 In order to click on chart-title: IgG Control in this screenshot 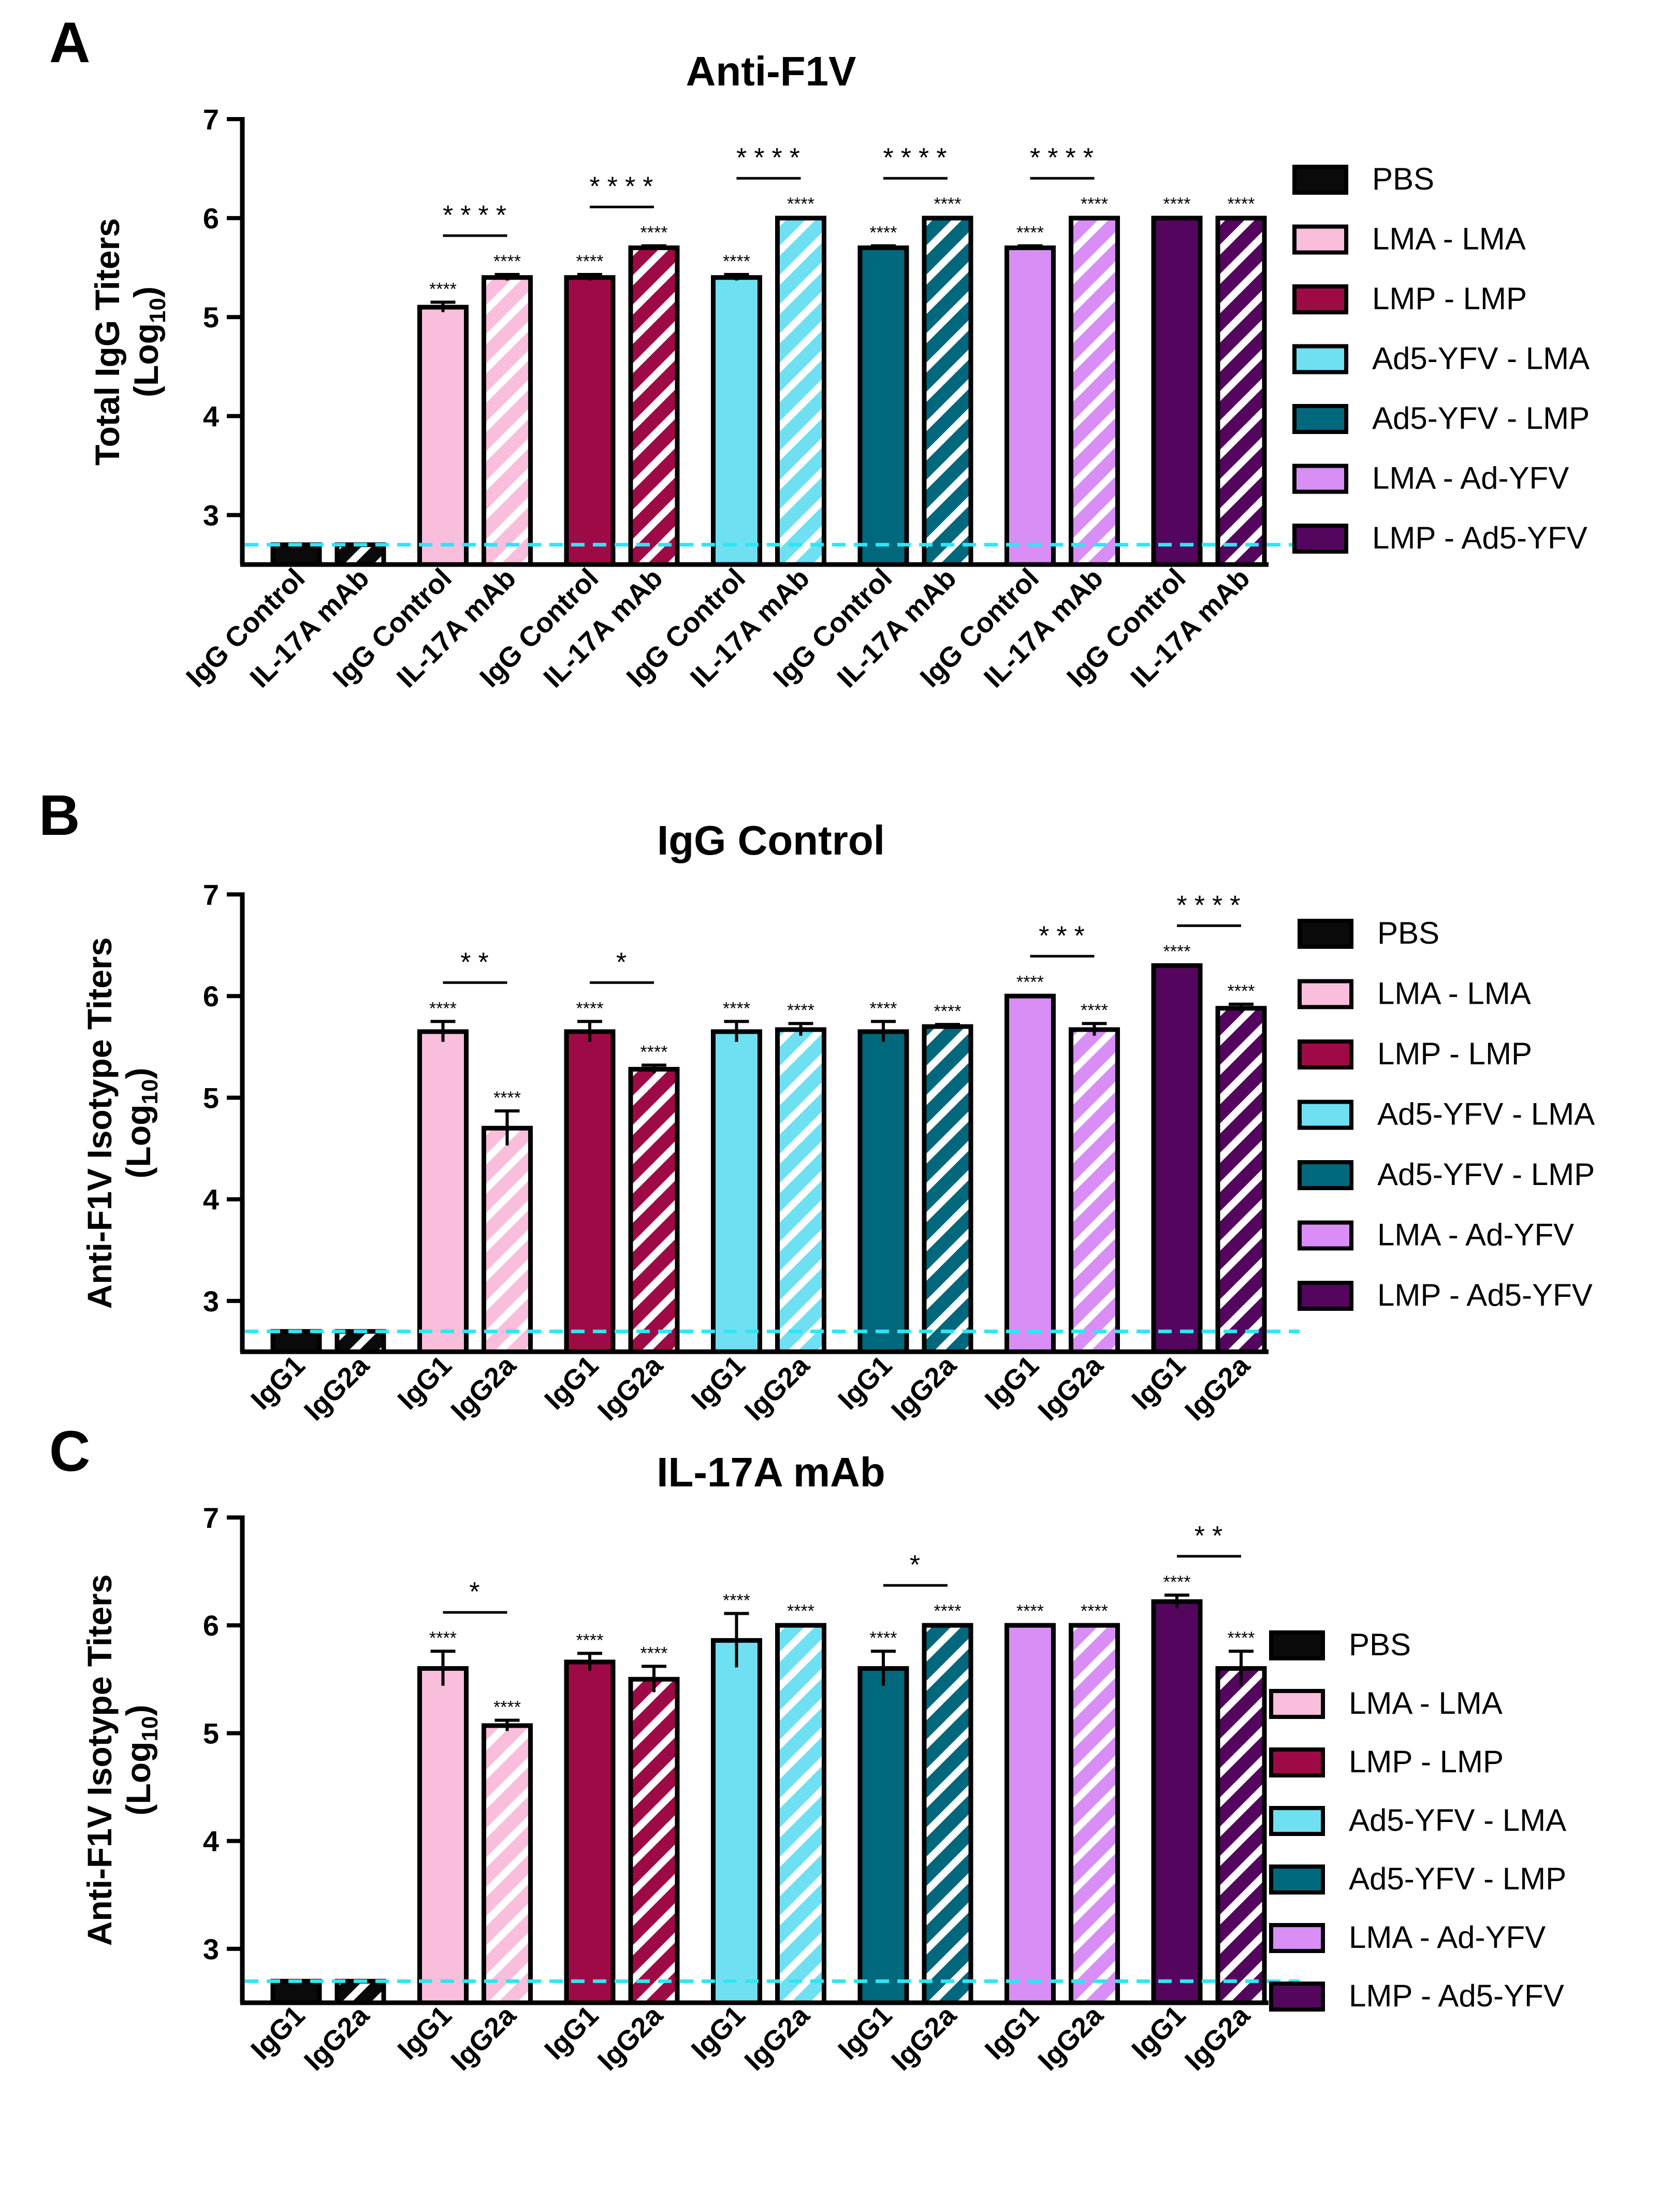, I will do `click(771, 840)`.